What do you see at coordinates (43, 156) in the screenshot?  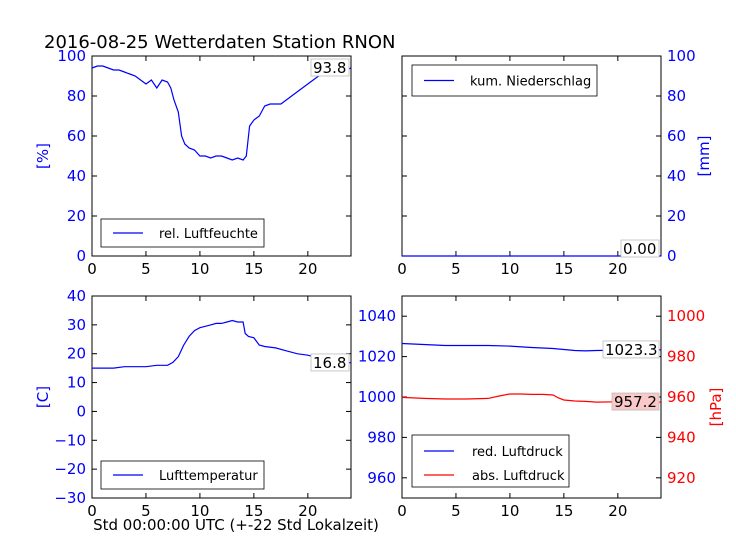 I see `y-axis-label: [%]` at bounding box center [43, 156].